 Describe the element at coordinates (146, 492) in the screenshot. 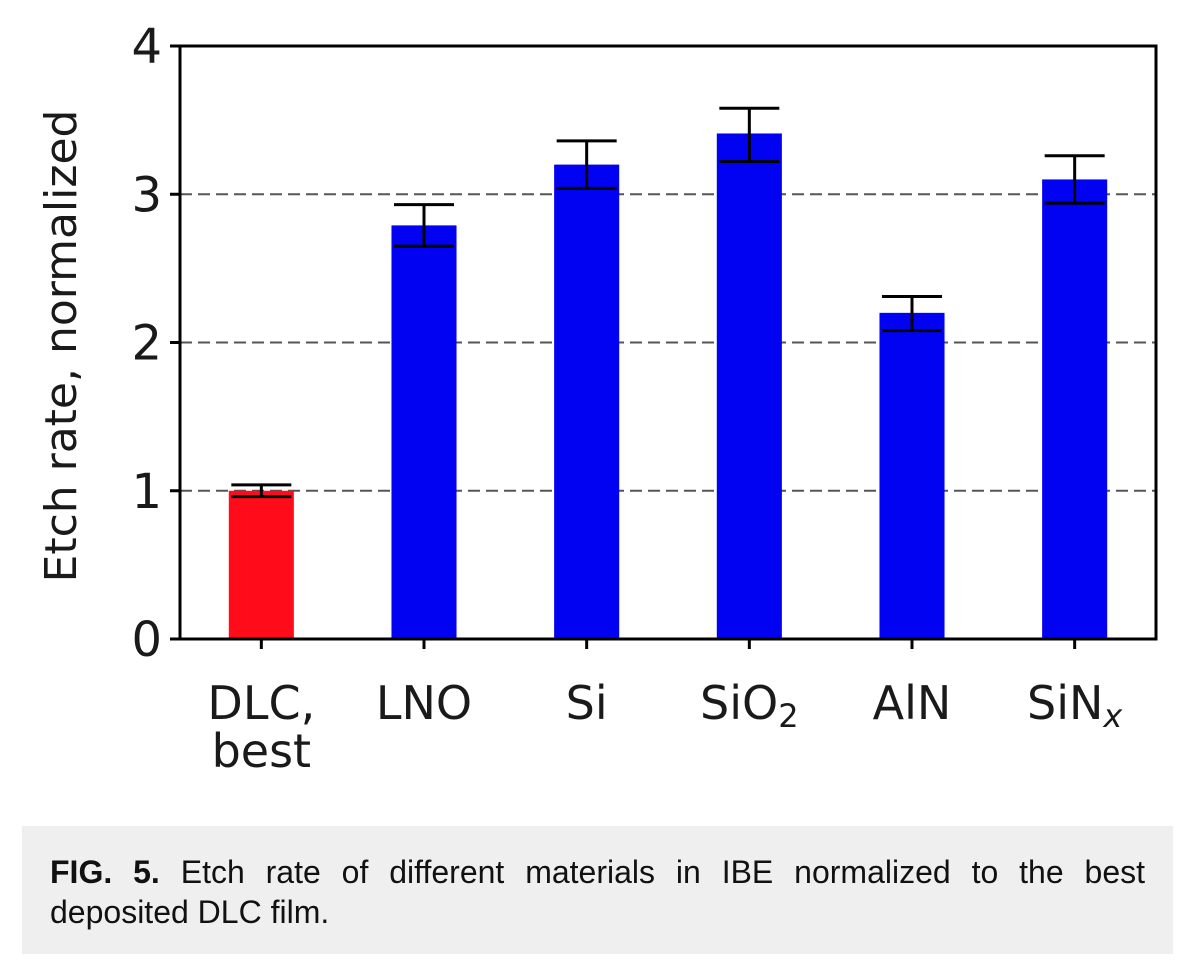

I see `y-tick-label: 1` at that location.